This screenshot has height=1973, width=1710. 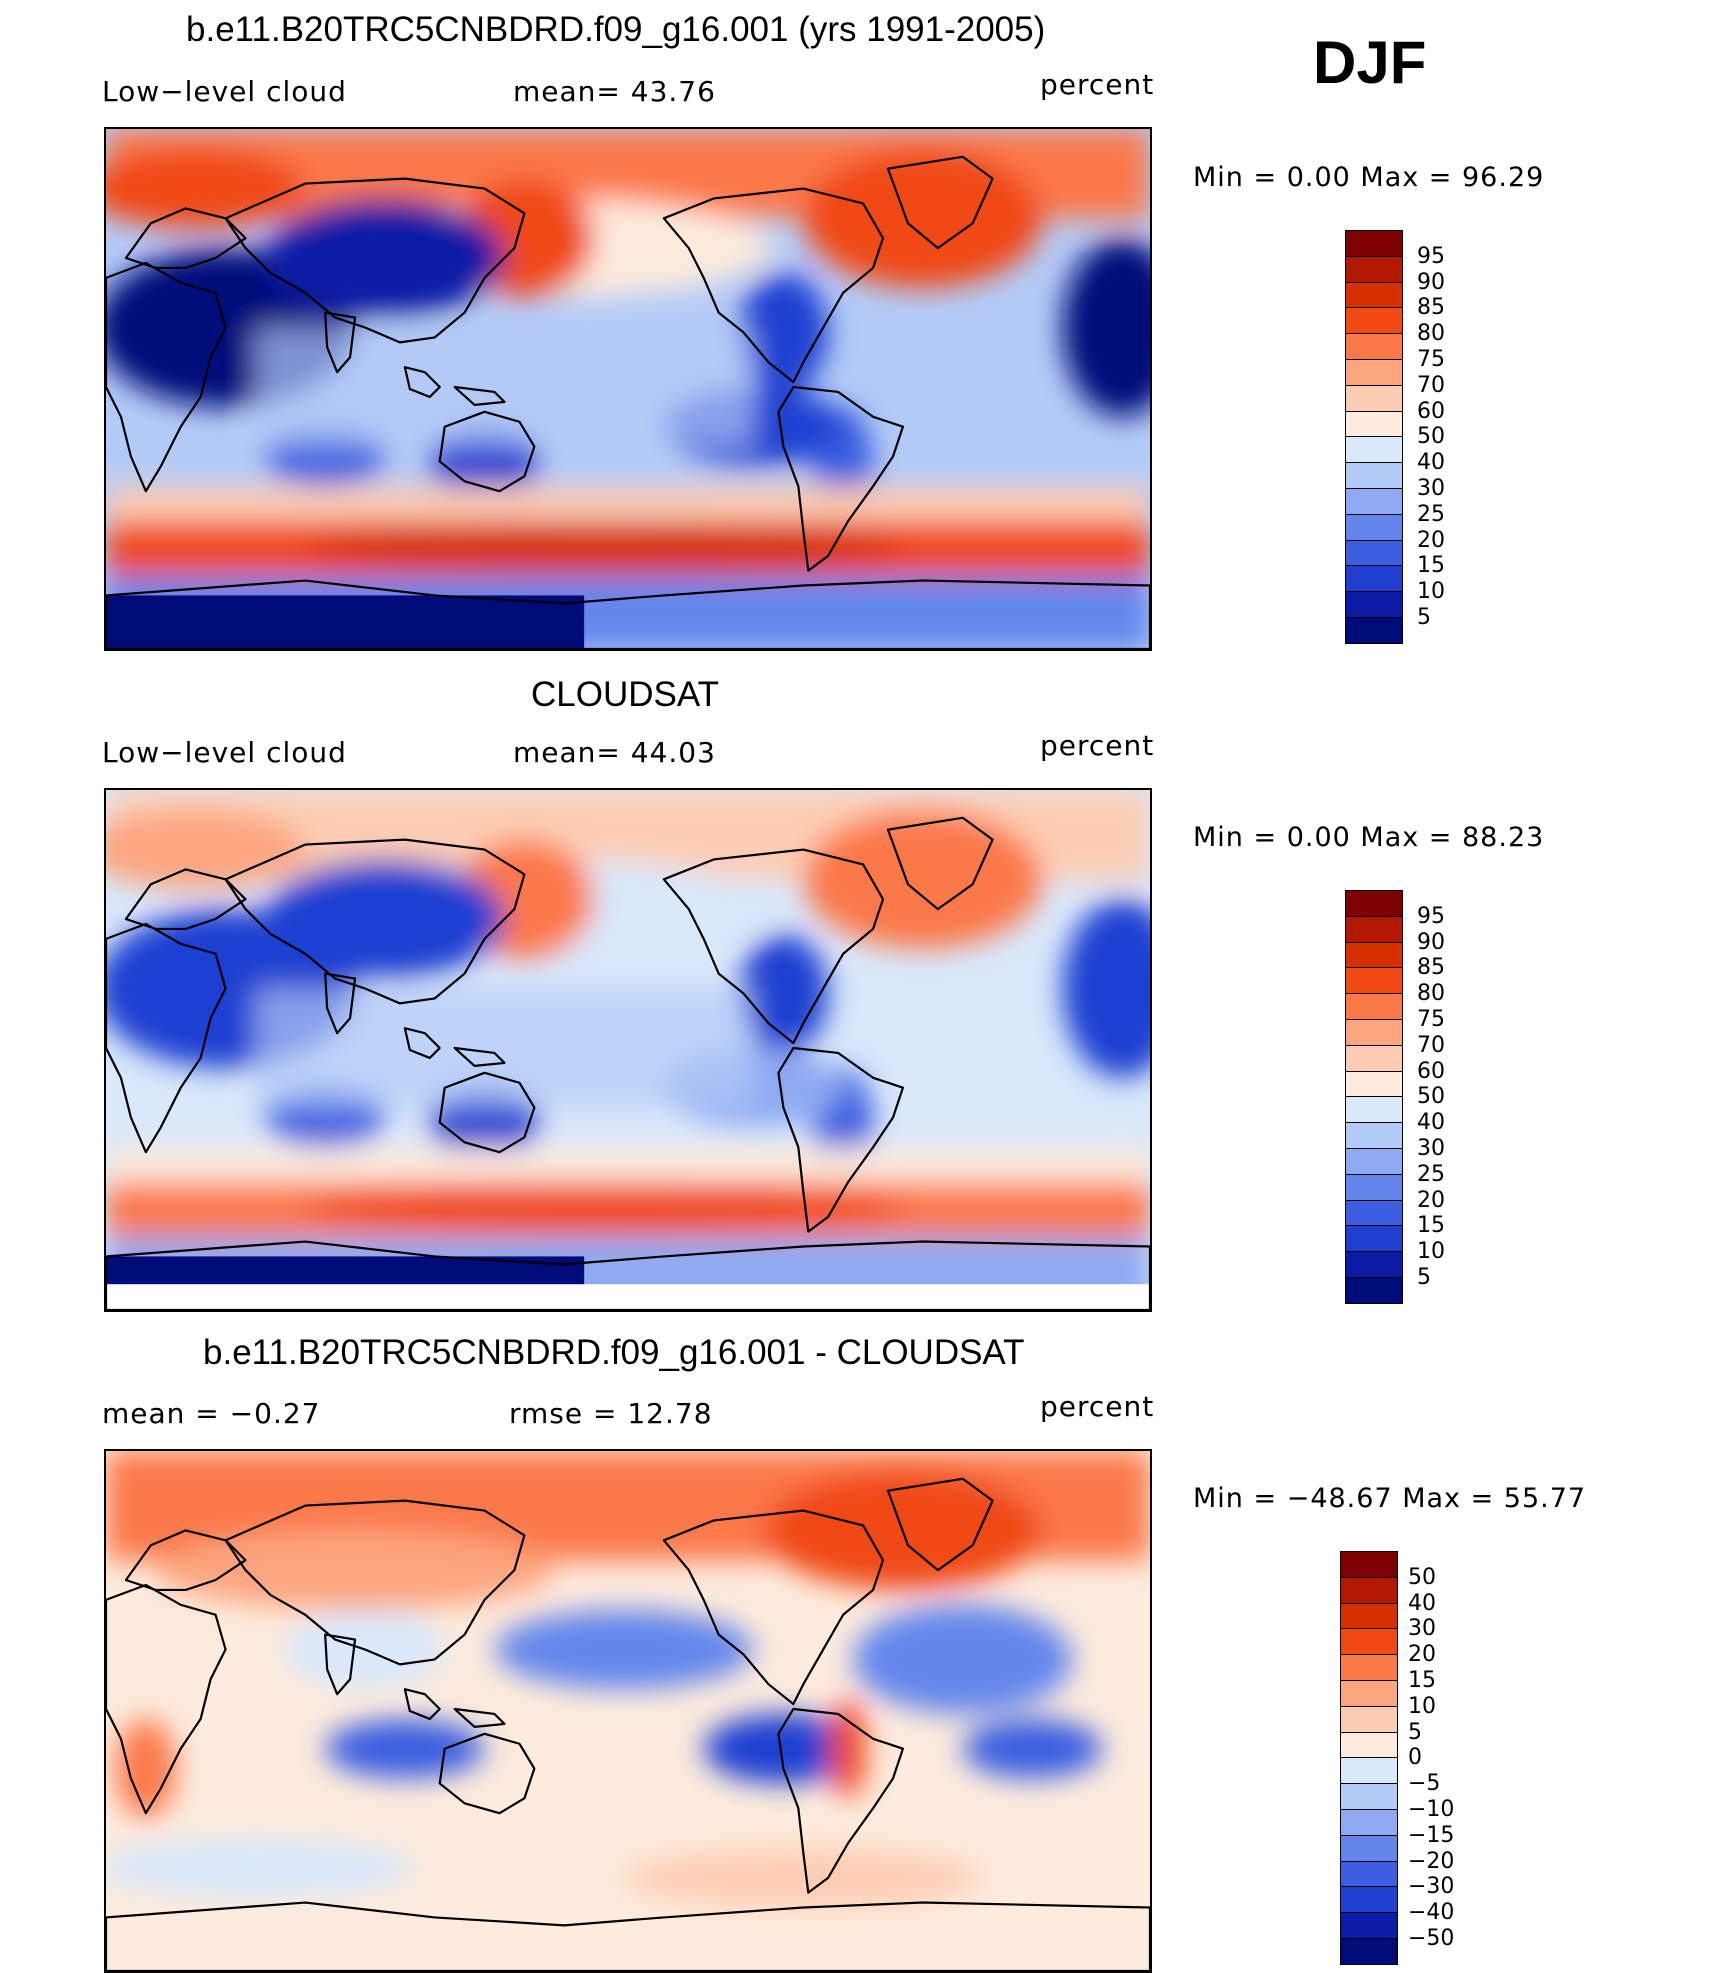 What do you see at coordinates (614, 91) in the screenshot?
I see `panel-1-mean-label: mean= 43.76` at bounding box center [614, 91].